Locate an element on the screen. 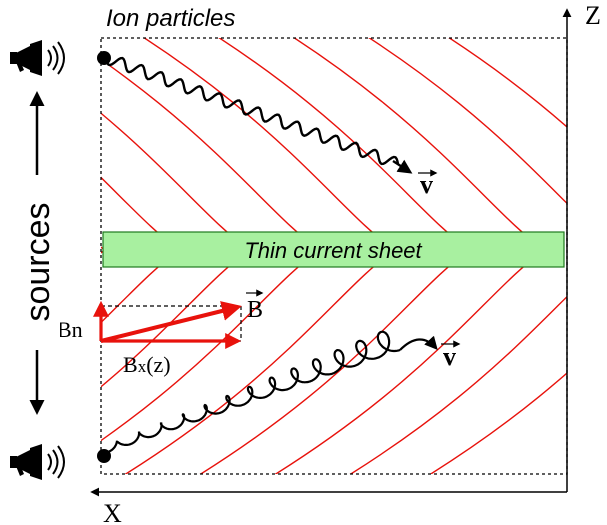 The image size is (607, 525). b-label: B is located at coordinates (255, 310).